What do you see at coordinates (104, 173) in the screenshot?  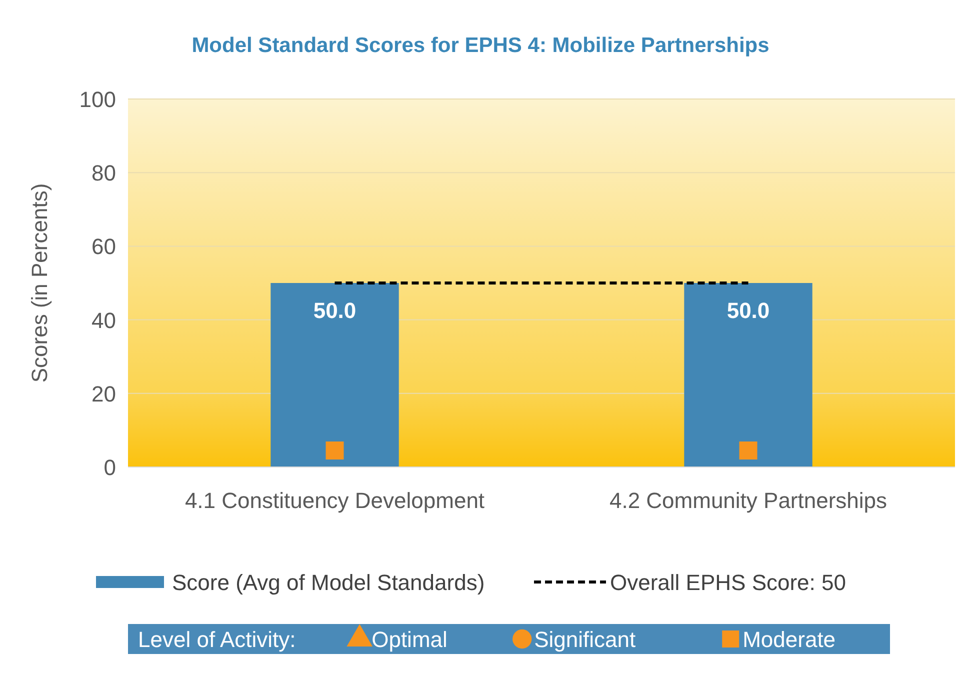 I see `y-tick-label: 80` at bounding box center [104, 173].